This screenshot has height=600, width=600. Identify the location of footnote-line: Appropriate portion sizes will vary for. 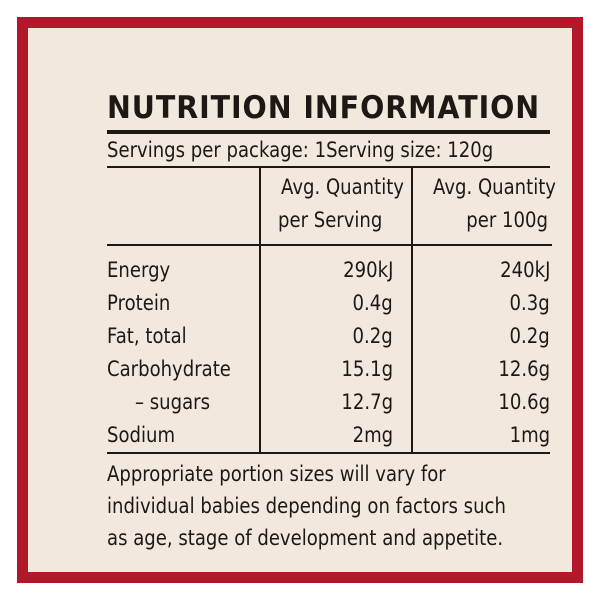
(276, 474).